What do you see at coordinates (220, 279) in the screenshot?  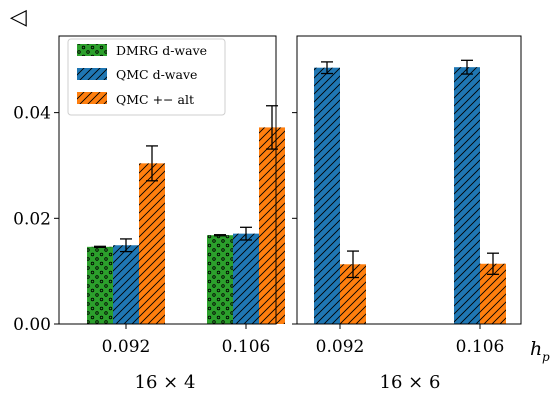 I see `bar-hatch-dmrg-d-wave-0.106` at bounding box center [220, 279].